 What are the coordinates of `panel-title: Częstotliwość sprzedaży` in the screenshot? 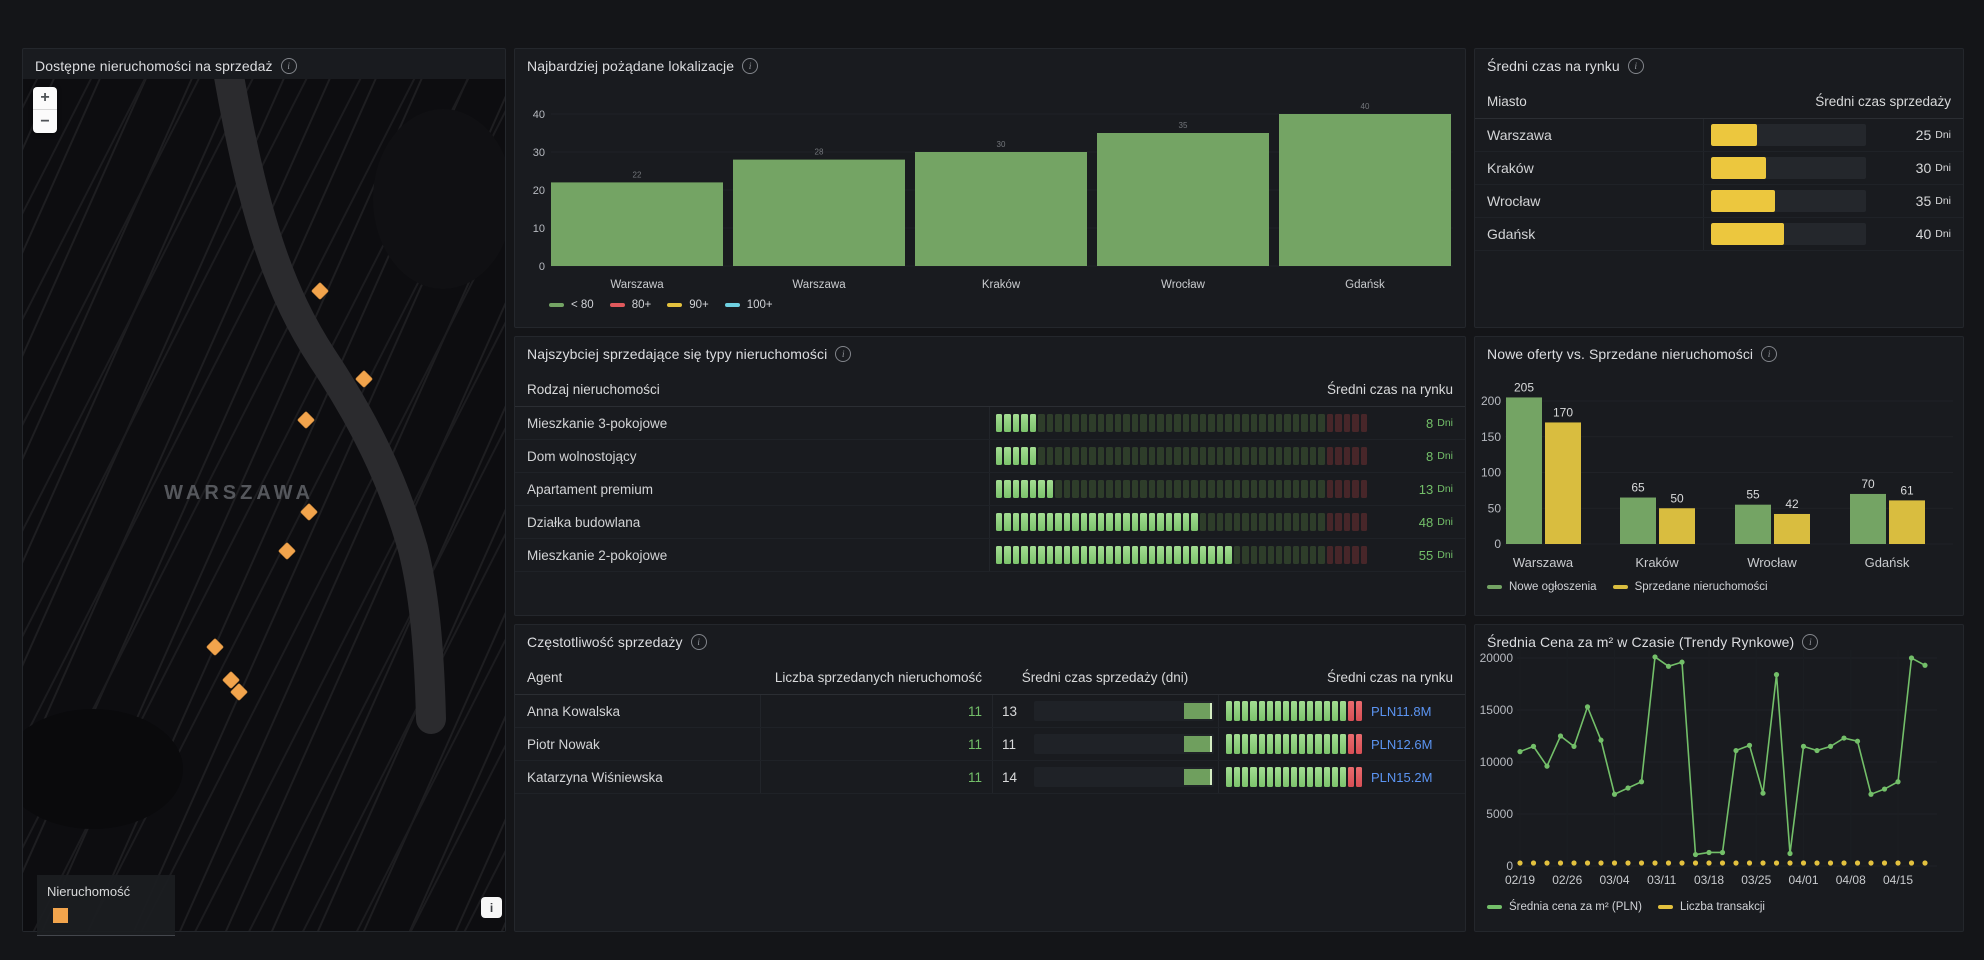 It's located at (605, 642).